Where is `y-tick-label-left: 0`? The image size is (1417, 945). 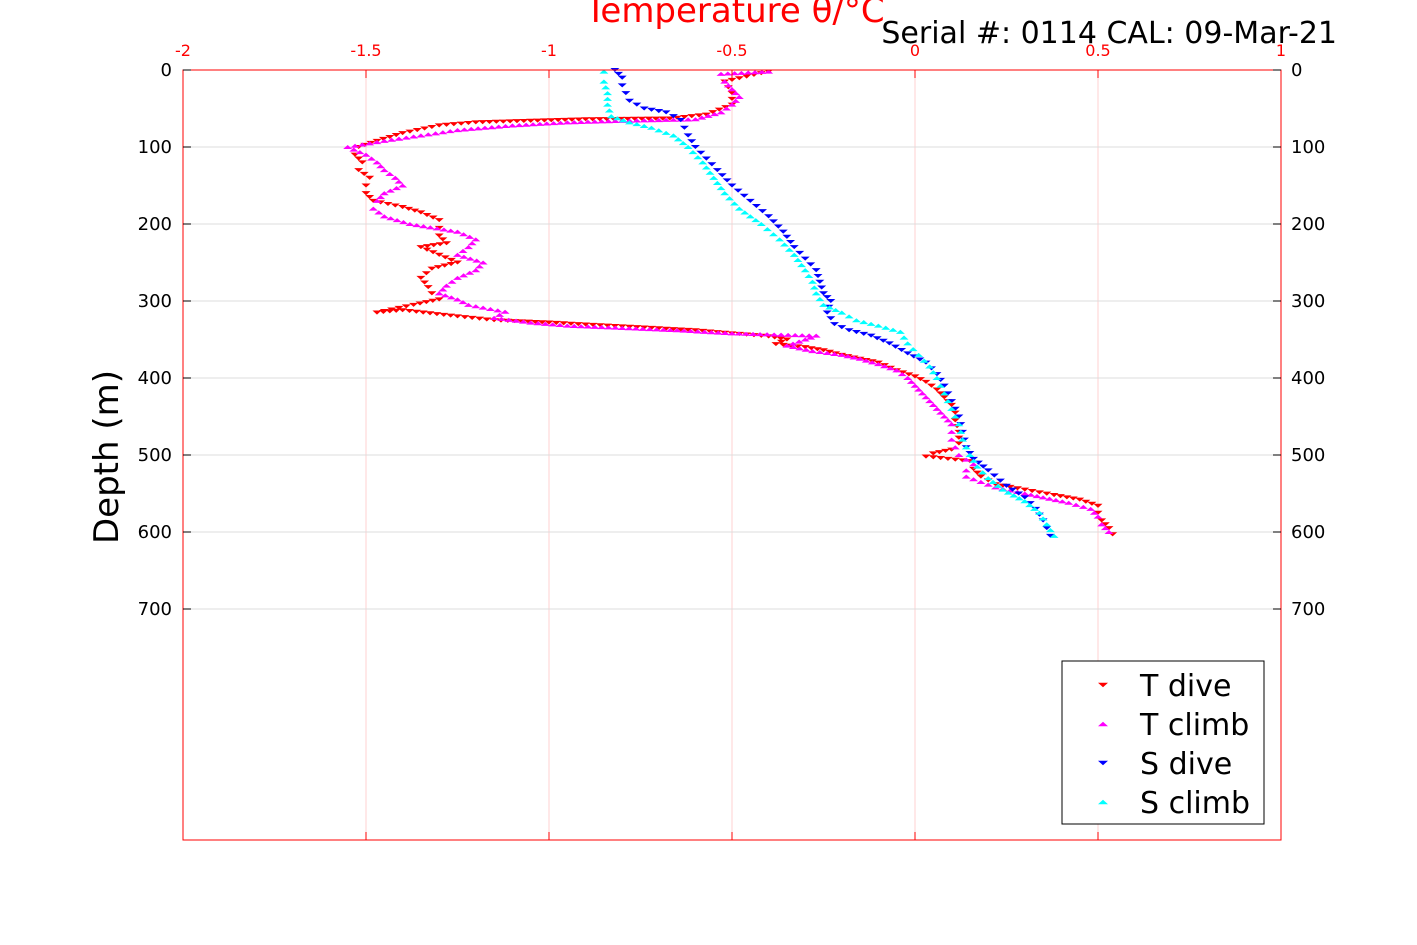
y-tick-label-left: 0 is located at coordinates (166, 70).